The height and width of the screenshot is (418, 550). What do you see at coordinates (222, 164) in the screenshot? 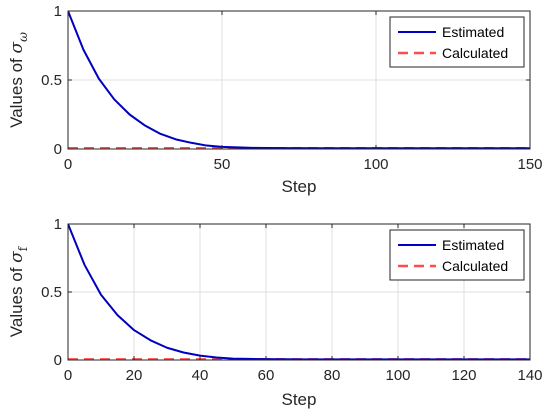
I see `x-tick-label: 50` at bounding box center [222, 164].